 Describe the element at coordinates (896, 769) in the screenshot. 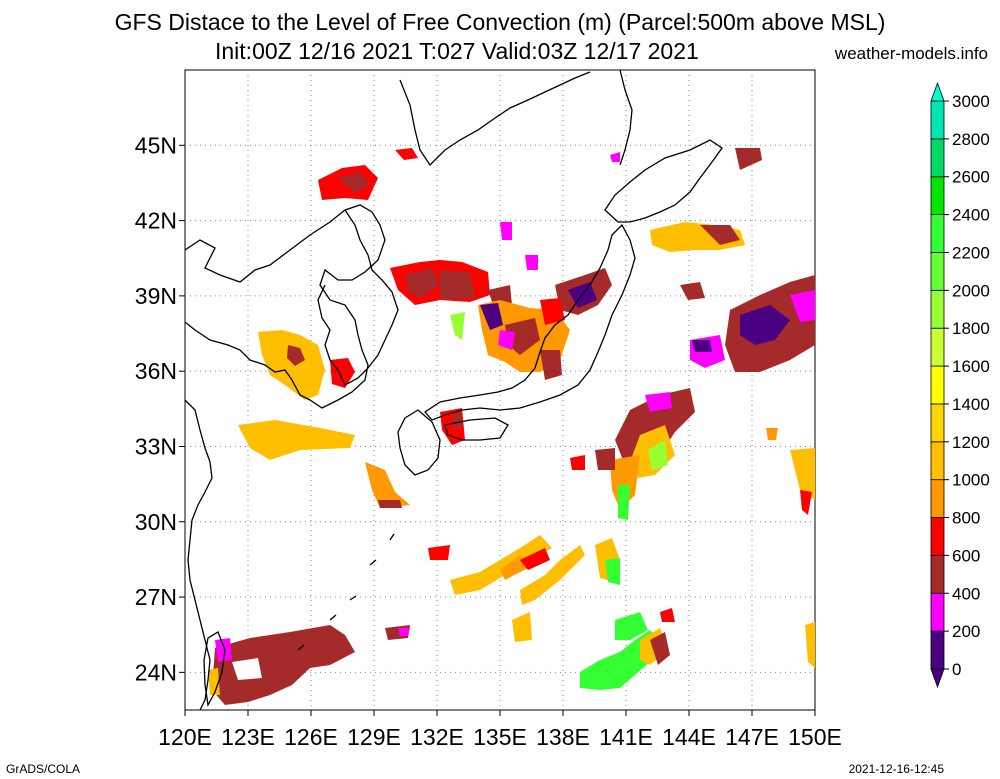

I see `timestamp: 2021-12-16-12:45` at that location.